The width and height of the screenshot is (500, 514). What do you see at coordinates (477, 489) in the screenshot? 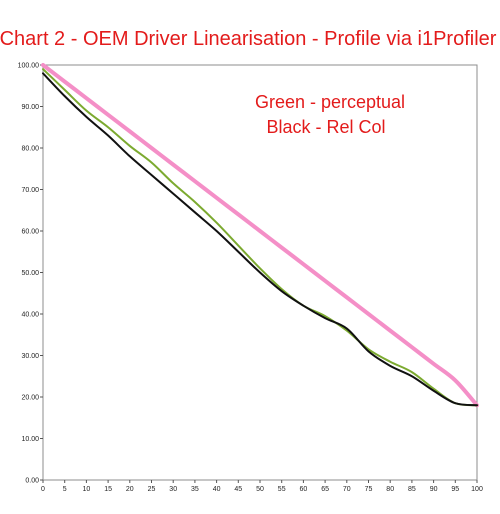
I see `x-tick-label: 100` at bounding box center [477, 489].